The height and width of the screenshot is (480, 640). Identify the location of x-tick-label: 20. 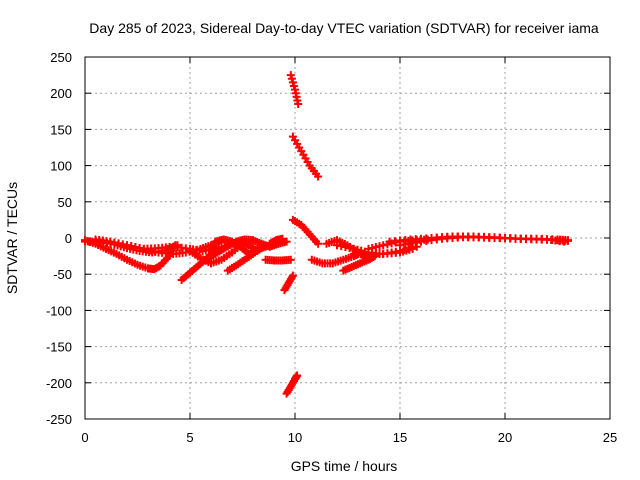
(505, 437).